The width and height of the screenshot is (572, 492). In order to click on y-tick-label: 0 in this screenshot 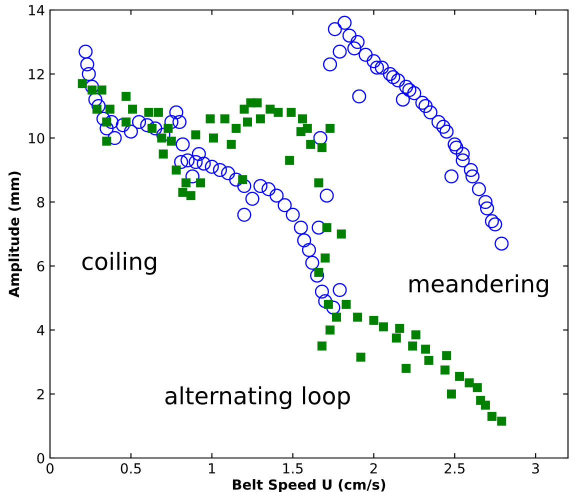, I will do `click(40, 458)`.